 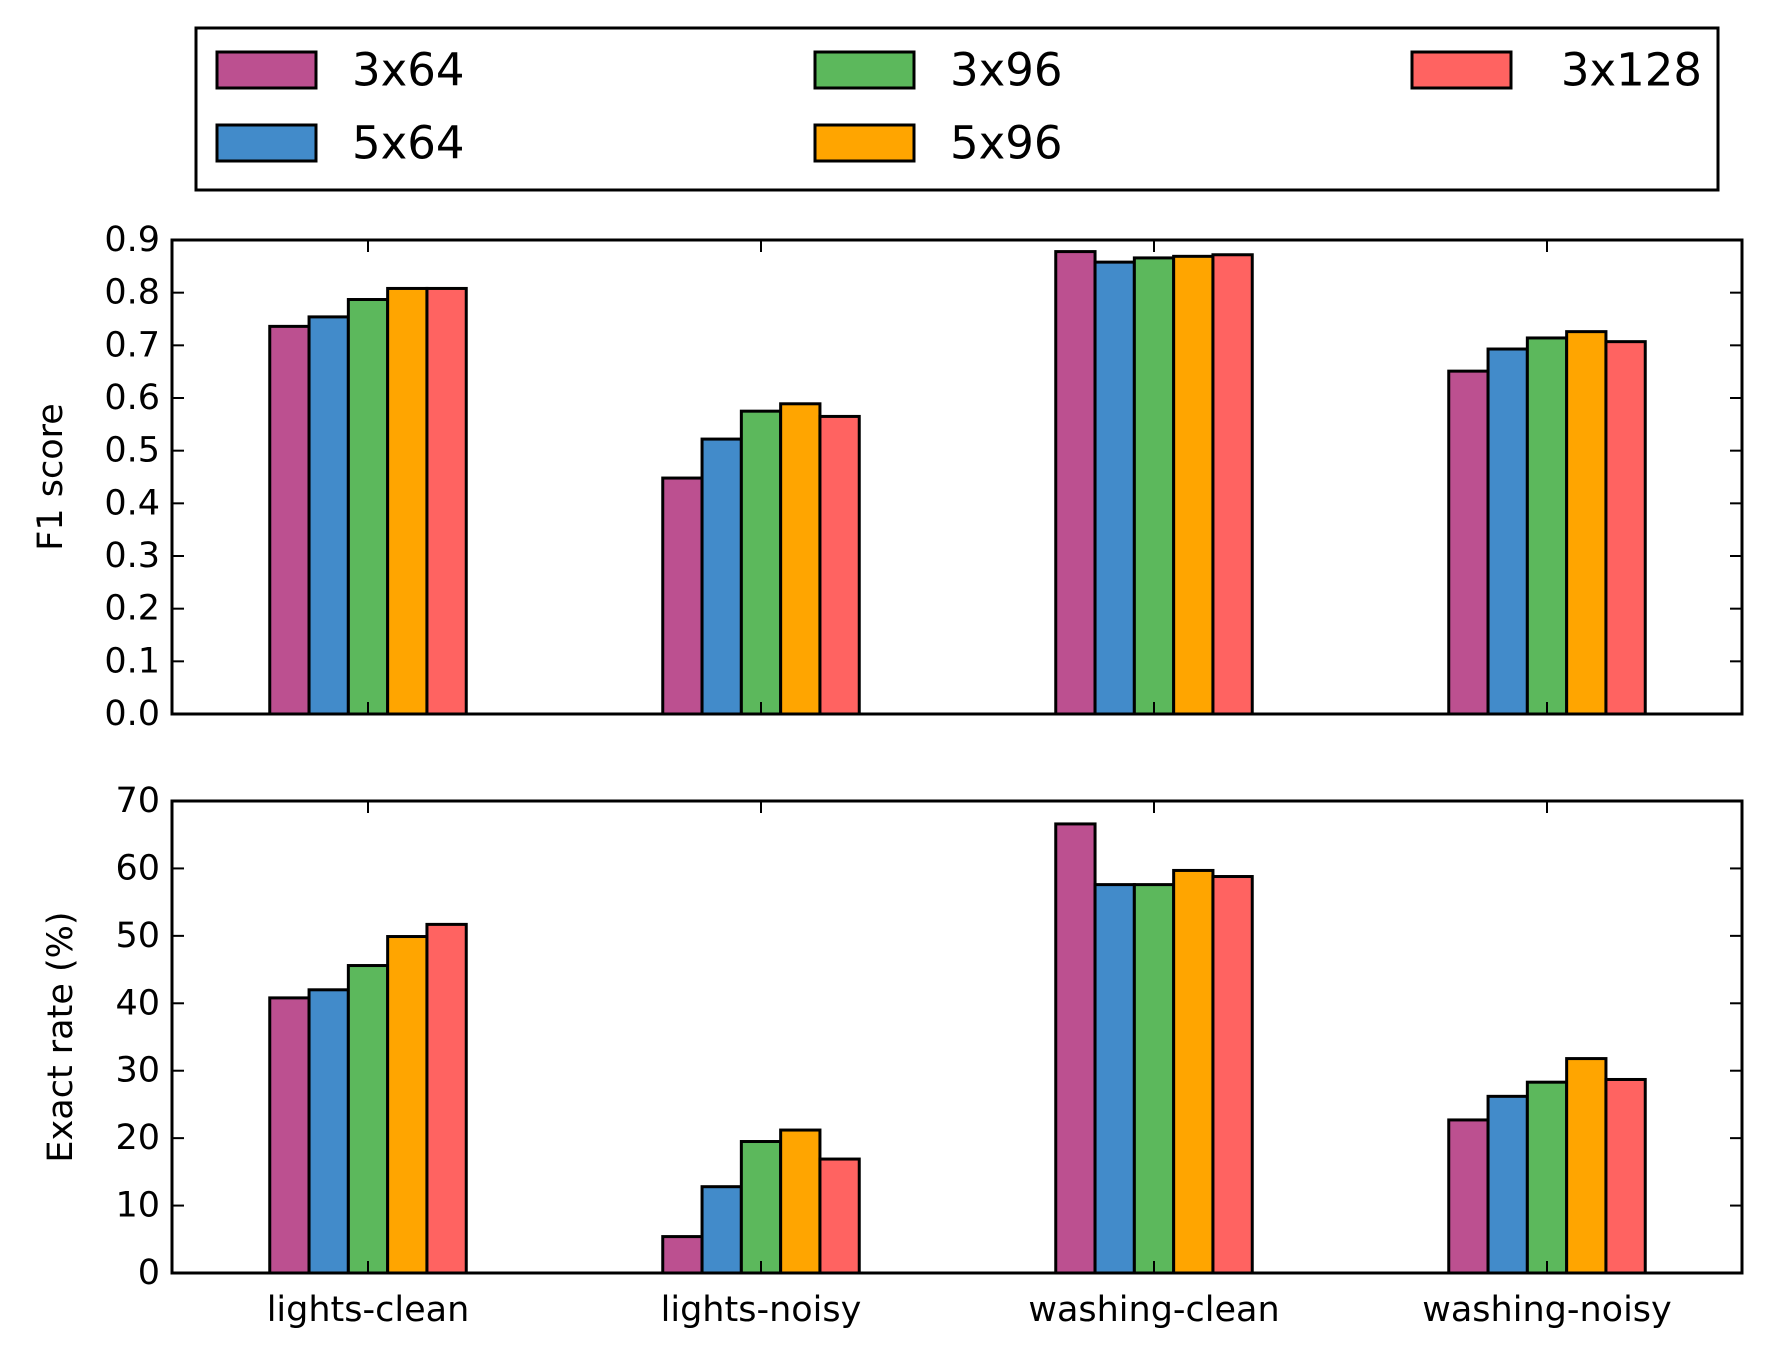 I want to click on y-tick-label: 0.4, so click(x=132, y=503).